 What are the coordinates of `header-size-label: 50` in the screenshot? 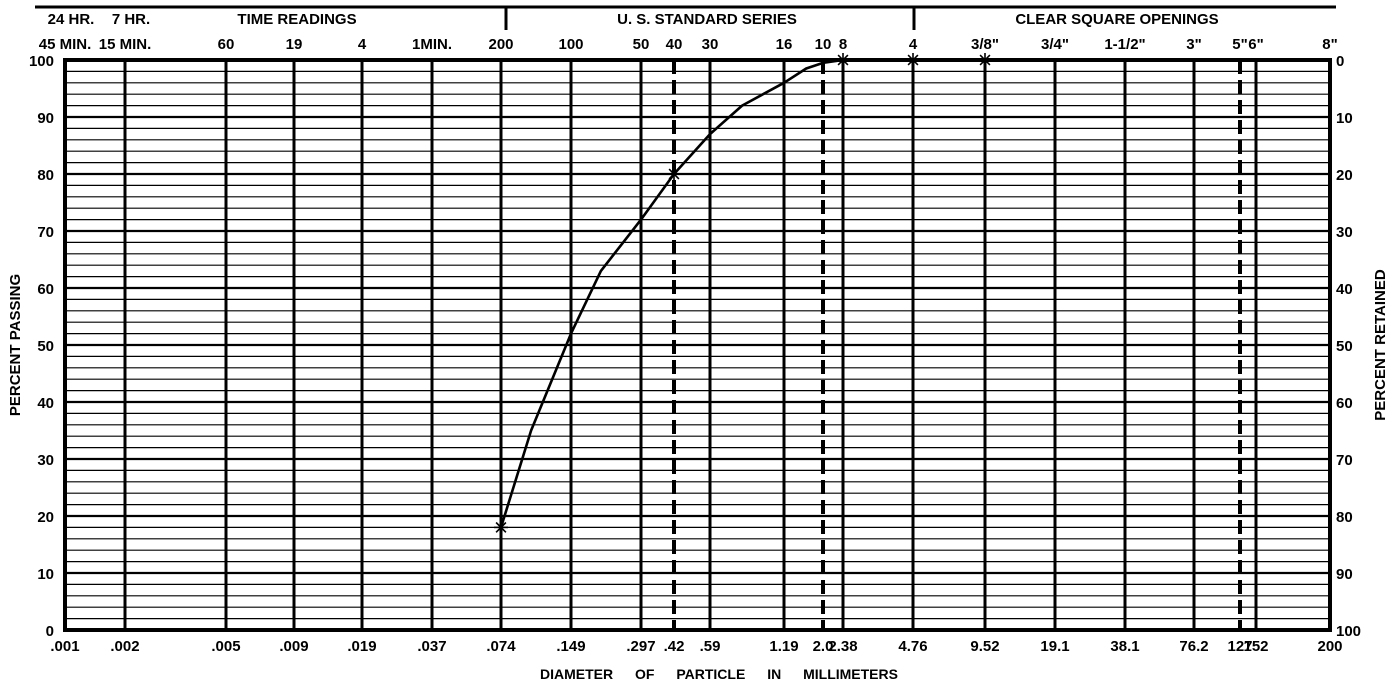 It's located at (641, 44).